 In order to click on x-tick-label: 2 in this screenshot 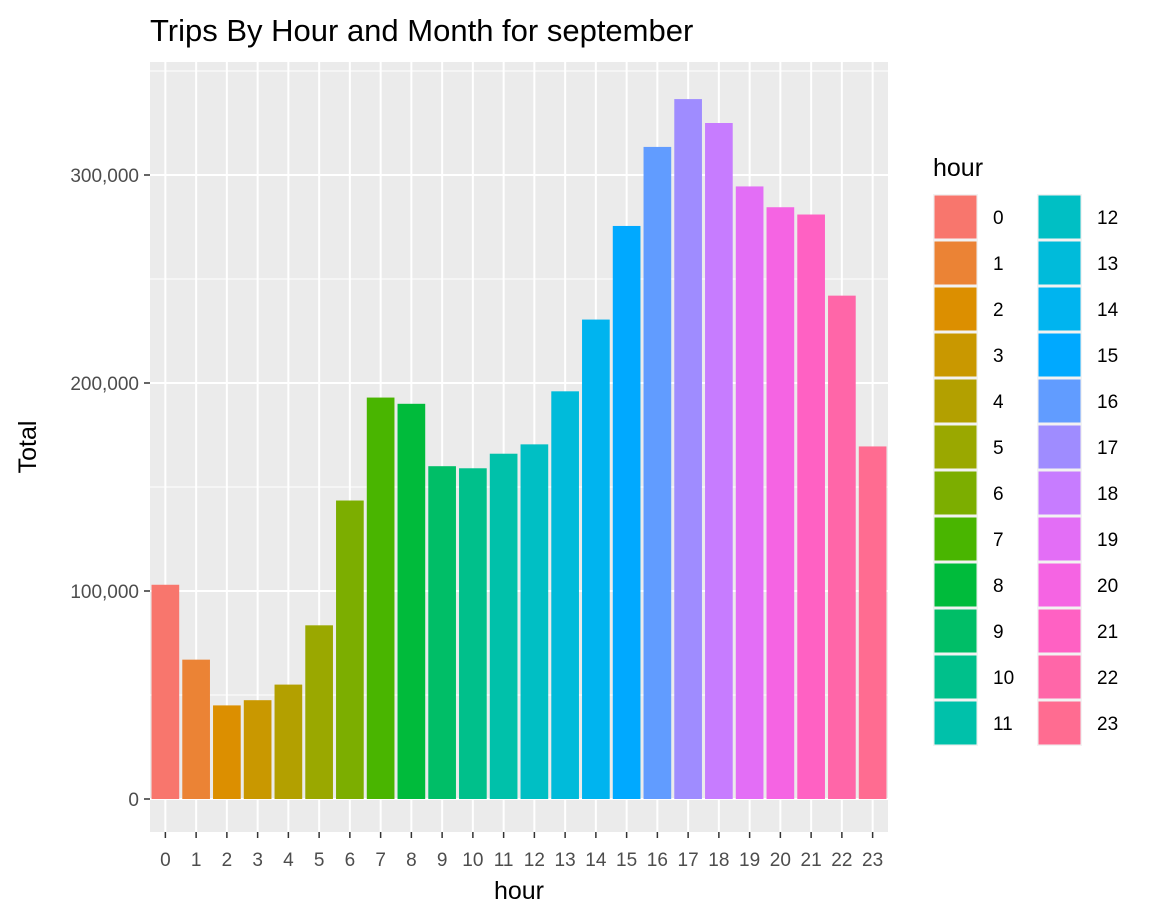, I will do `click(227, 860)`.